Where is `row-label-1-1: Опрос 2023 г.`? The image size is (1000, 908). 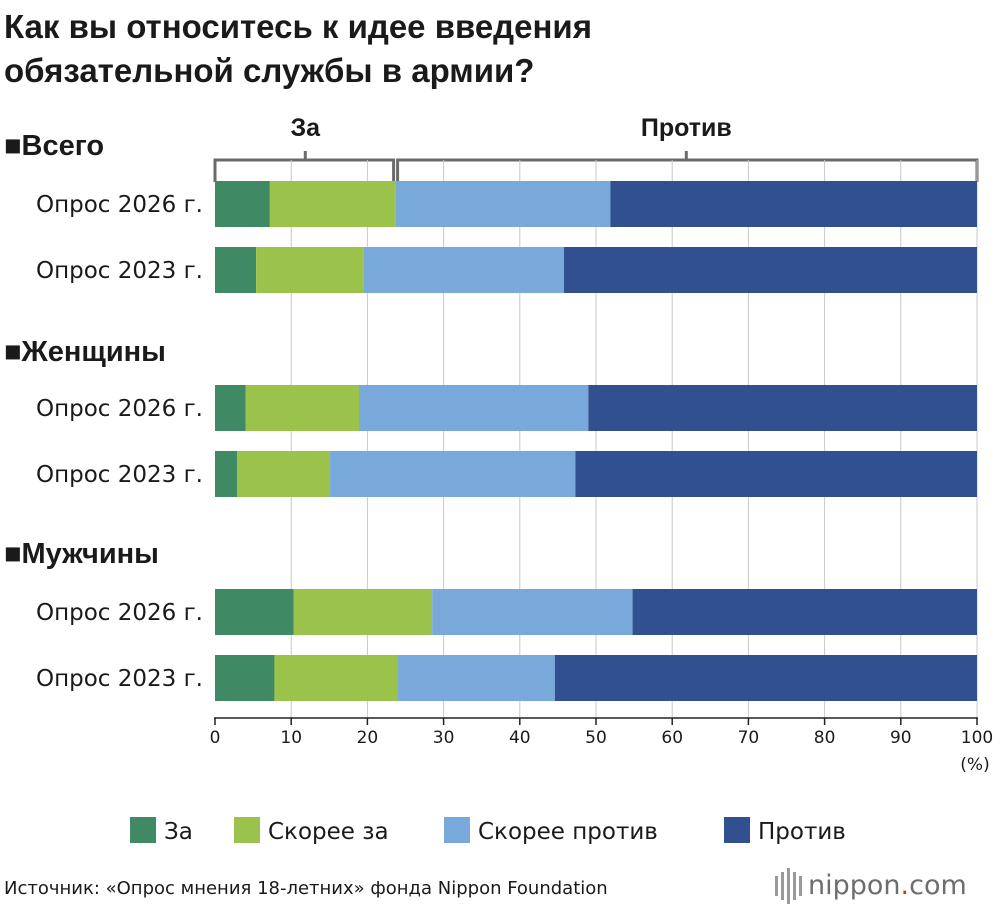
row-label-1-1: Опрос 2023 г. is located at coordinates (119, 475).